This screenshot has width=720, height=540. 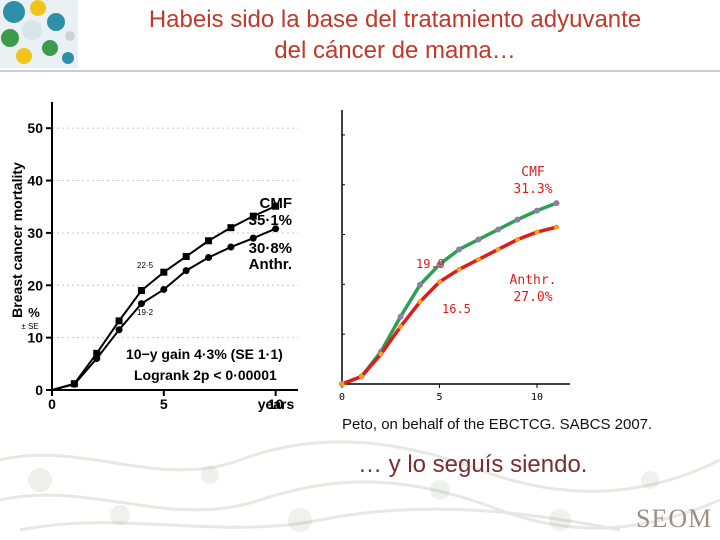 I want to click on left-y-tick-label-30: 30, so click(x=35, y=233).